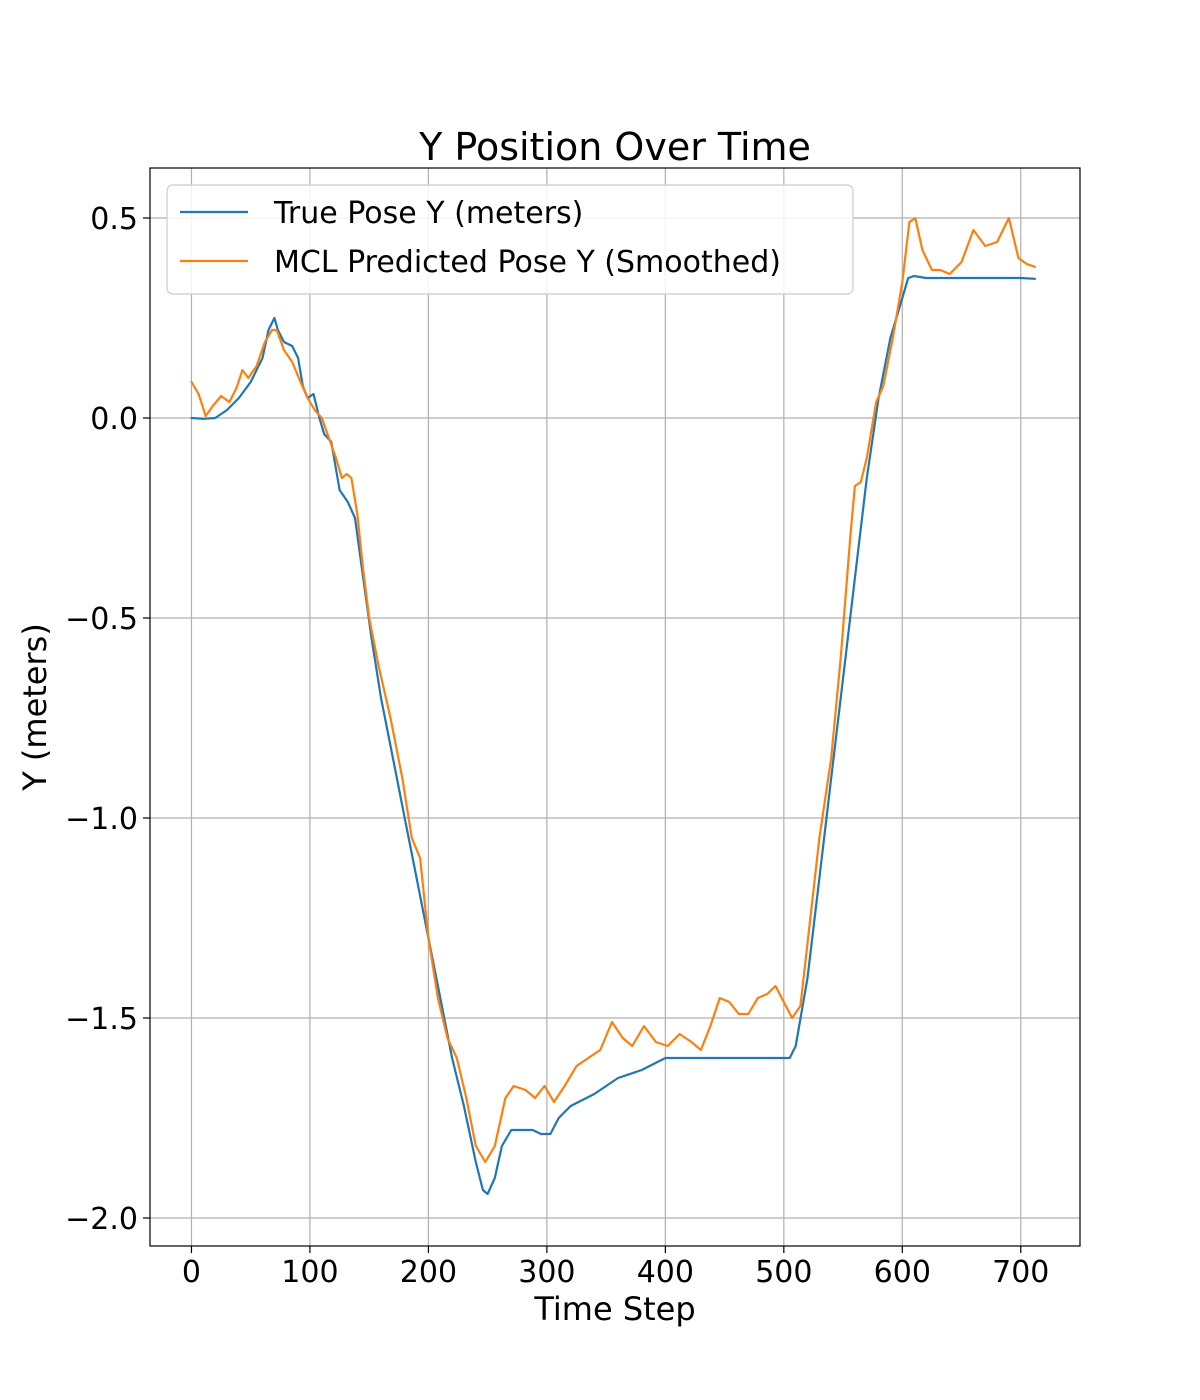  Describe the element at coordinates (1020, 1272) in the screenshot. I see `x-tick-label: 700` at that location.